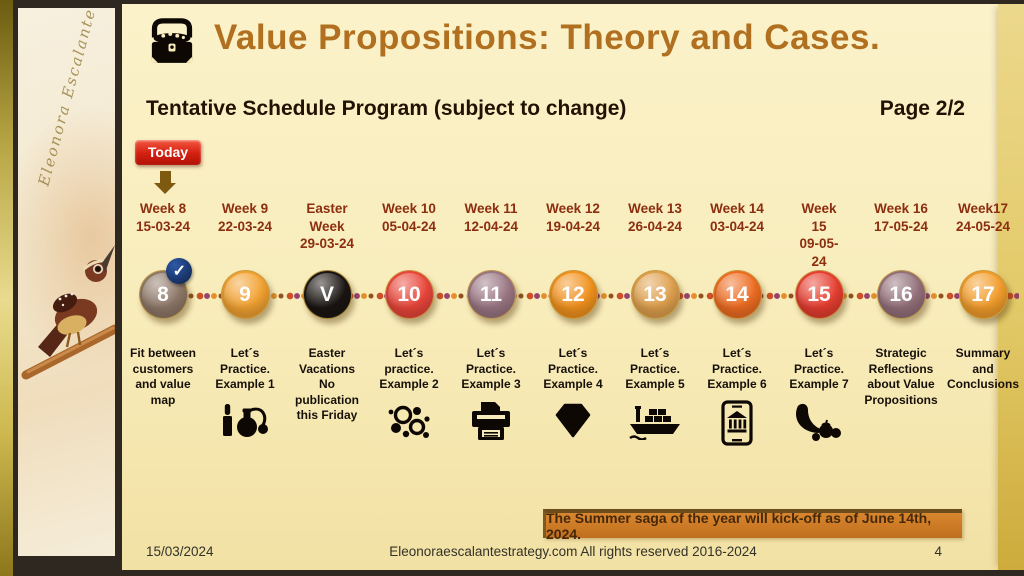 The image size is (1024, 576). Describe the element at coordinates (983, 217) in the screenshot. I see `week-label: Week17 24-05-24` at that location.